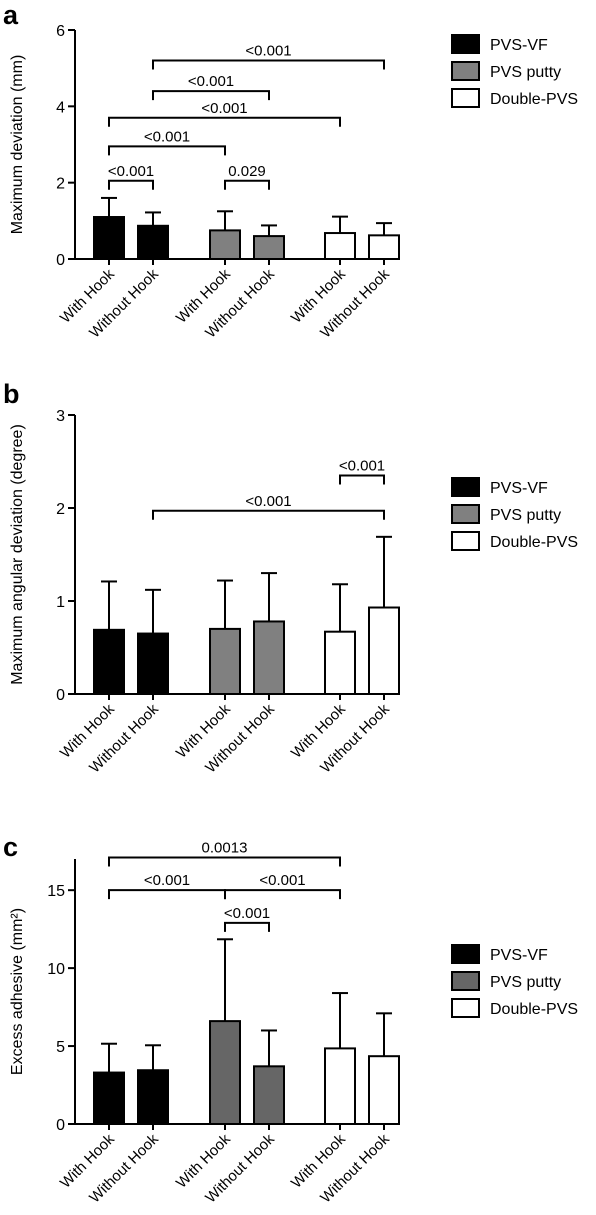 The width and height of the screenshot is (596, 1215). Describe the element at coordinates (60, 416) in the screenshot. I see `y-tick-label: 3` at that location.